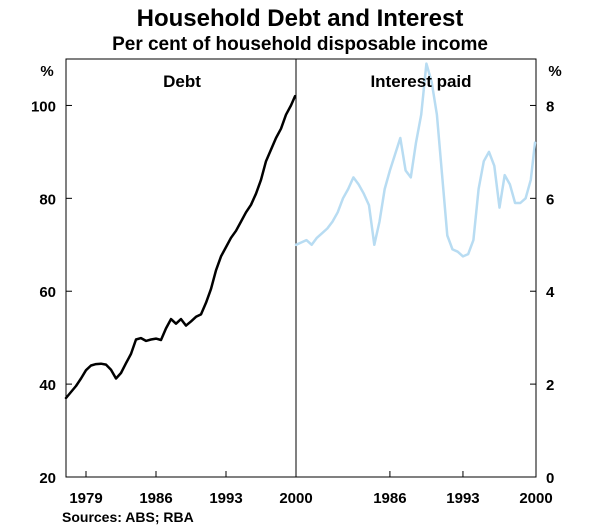 This screenshot has width=600, height=527. I want to click on y-tick-label-right: 6, so click(550, 199).